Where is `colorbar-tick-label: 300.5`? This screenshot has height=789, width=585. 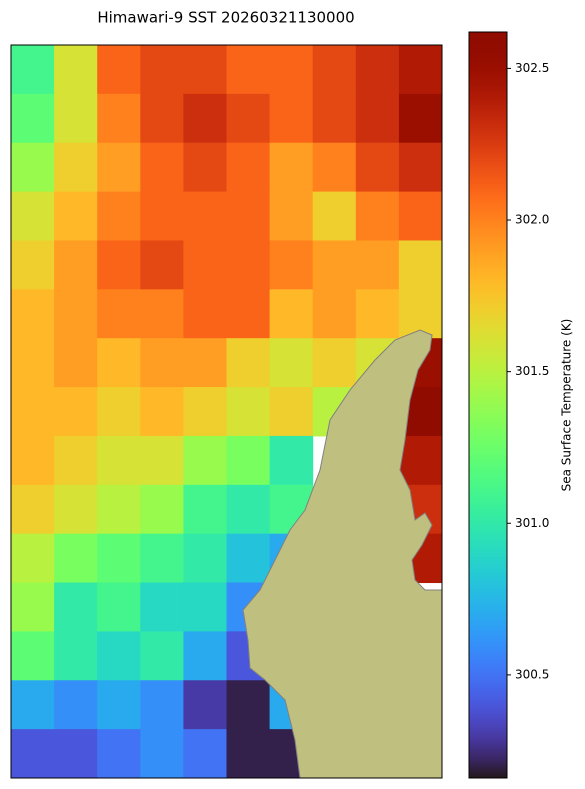
colorbar-tick-label: 300.5 is located at coordinates (532, 674).